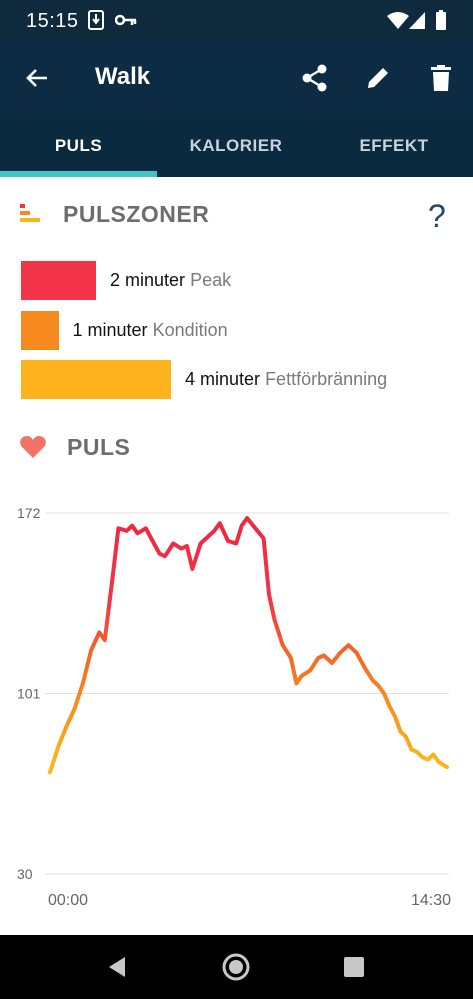 Image resolution: width=473 pixels, height=999 pixels. Describe the element at coordinates (148, 280) in the screenshot. I see `zone-minutes: 2 minuter` at that location.